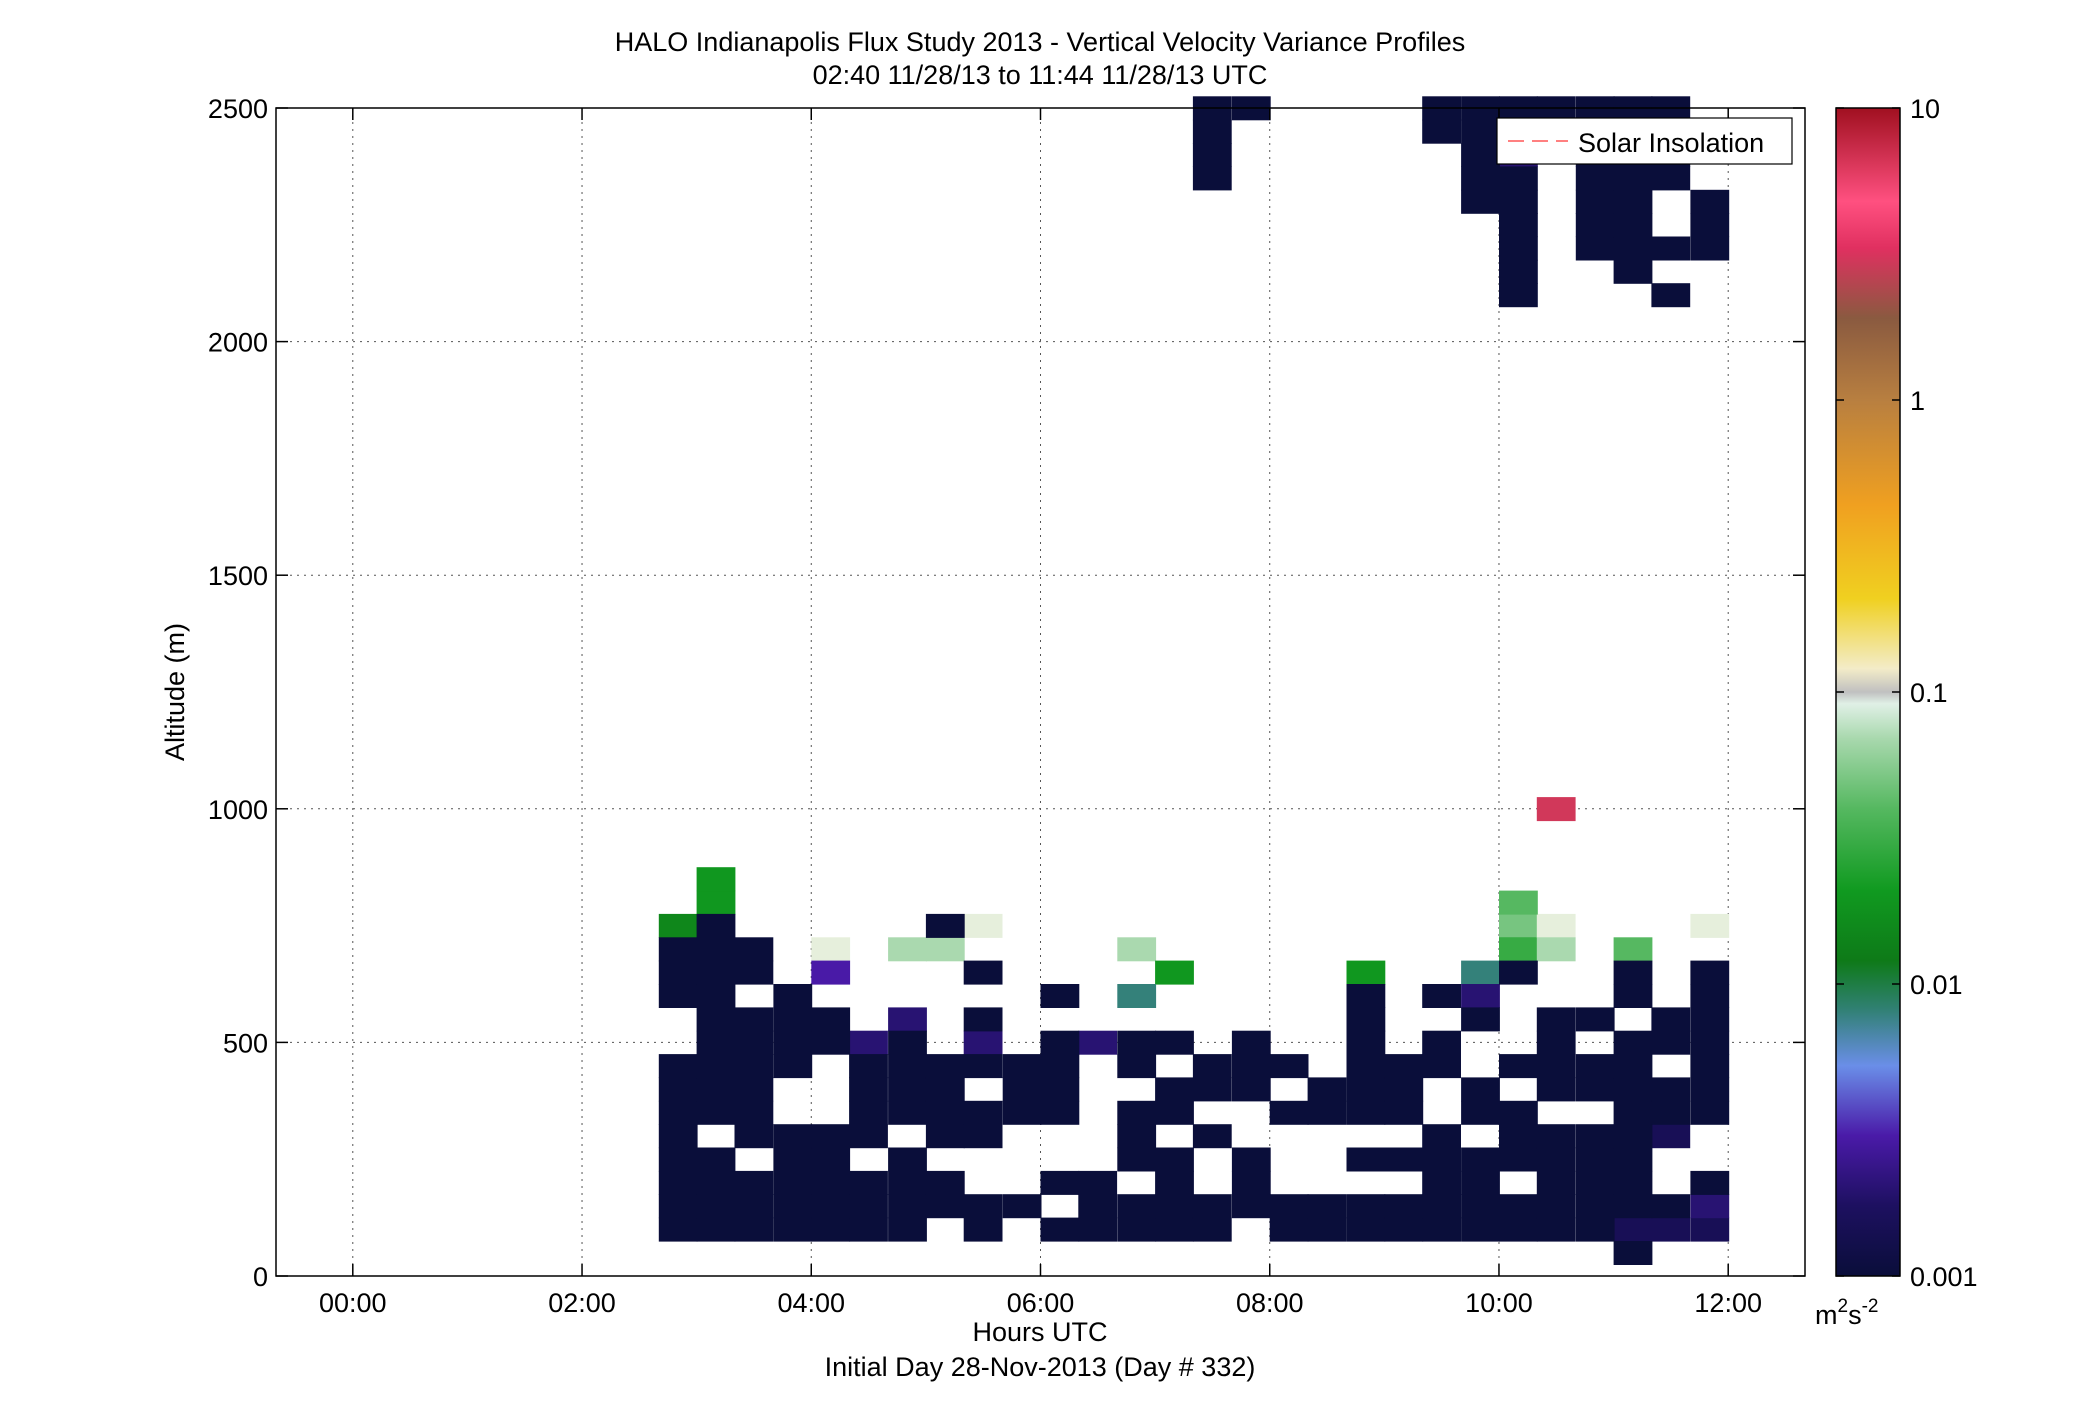  What do you see at coordinates (1270, 1303) in the screenshot?
I see `x-tick-label: 08:00` at bounding box center [1270, 1303].